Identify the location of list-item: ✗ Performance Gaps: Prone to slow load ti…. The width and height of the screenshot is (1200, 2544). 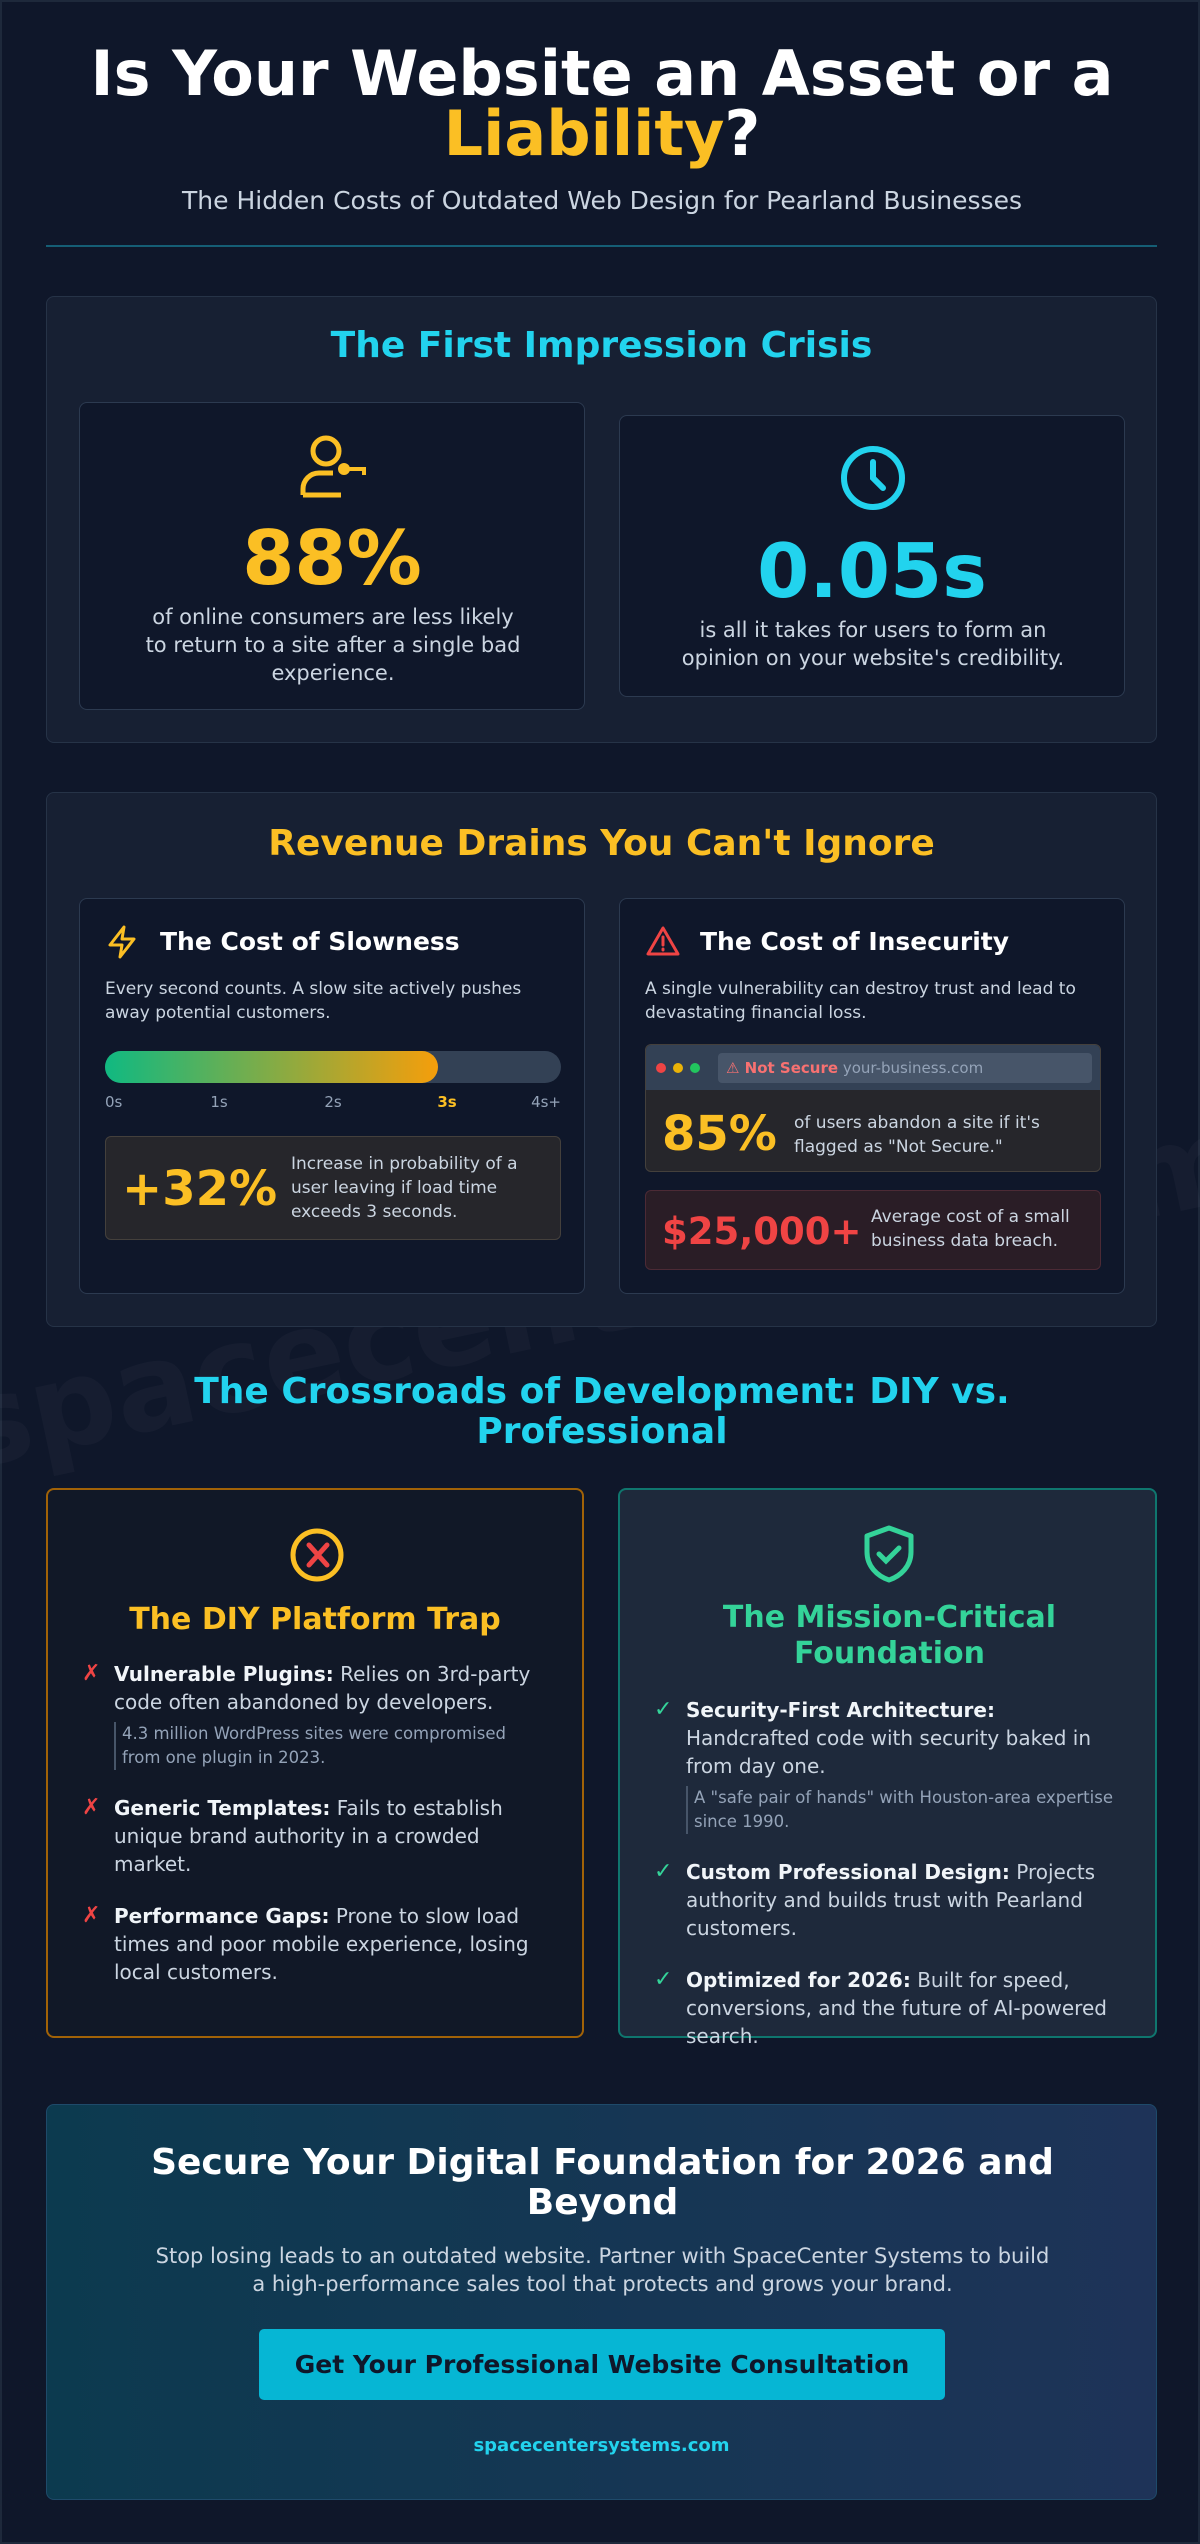
(315, 1944).